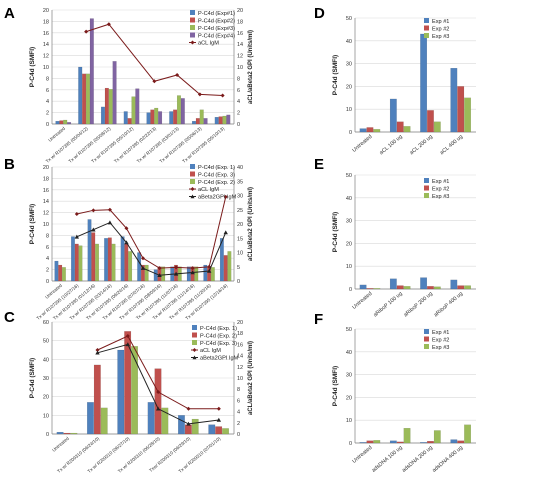 This screenshot has width=550, height=483. What do you see at coordinates (46, 360) in the screenshot?
I see `y-tick-label: 40` at bounding box center [46, 360].